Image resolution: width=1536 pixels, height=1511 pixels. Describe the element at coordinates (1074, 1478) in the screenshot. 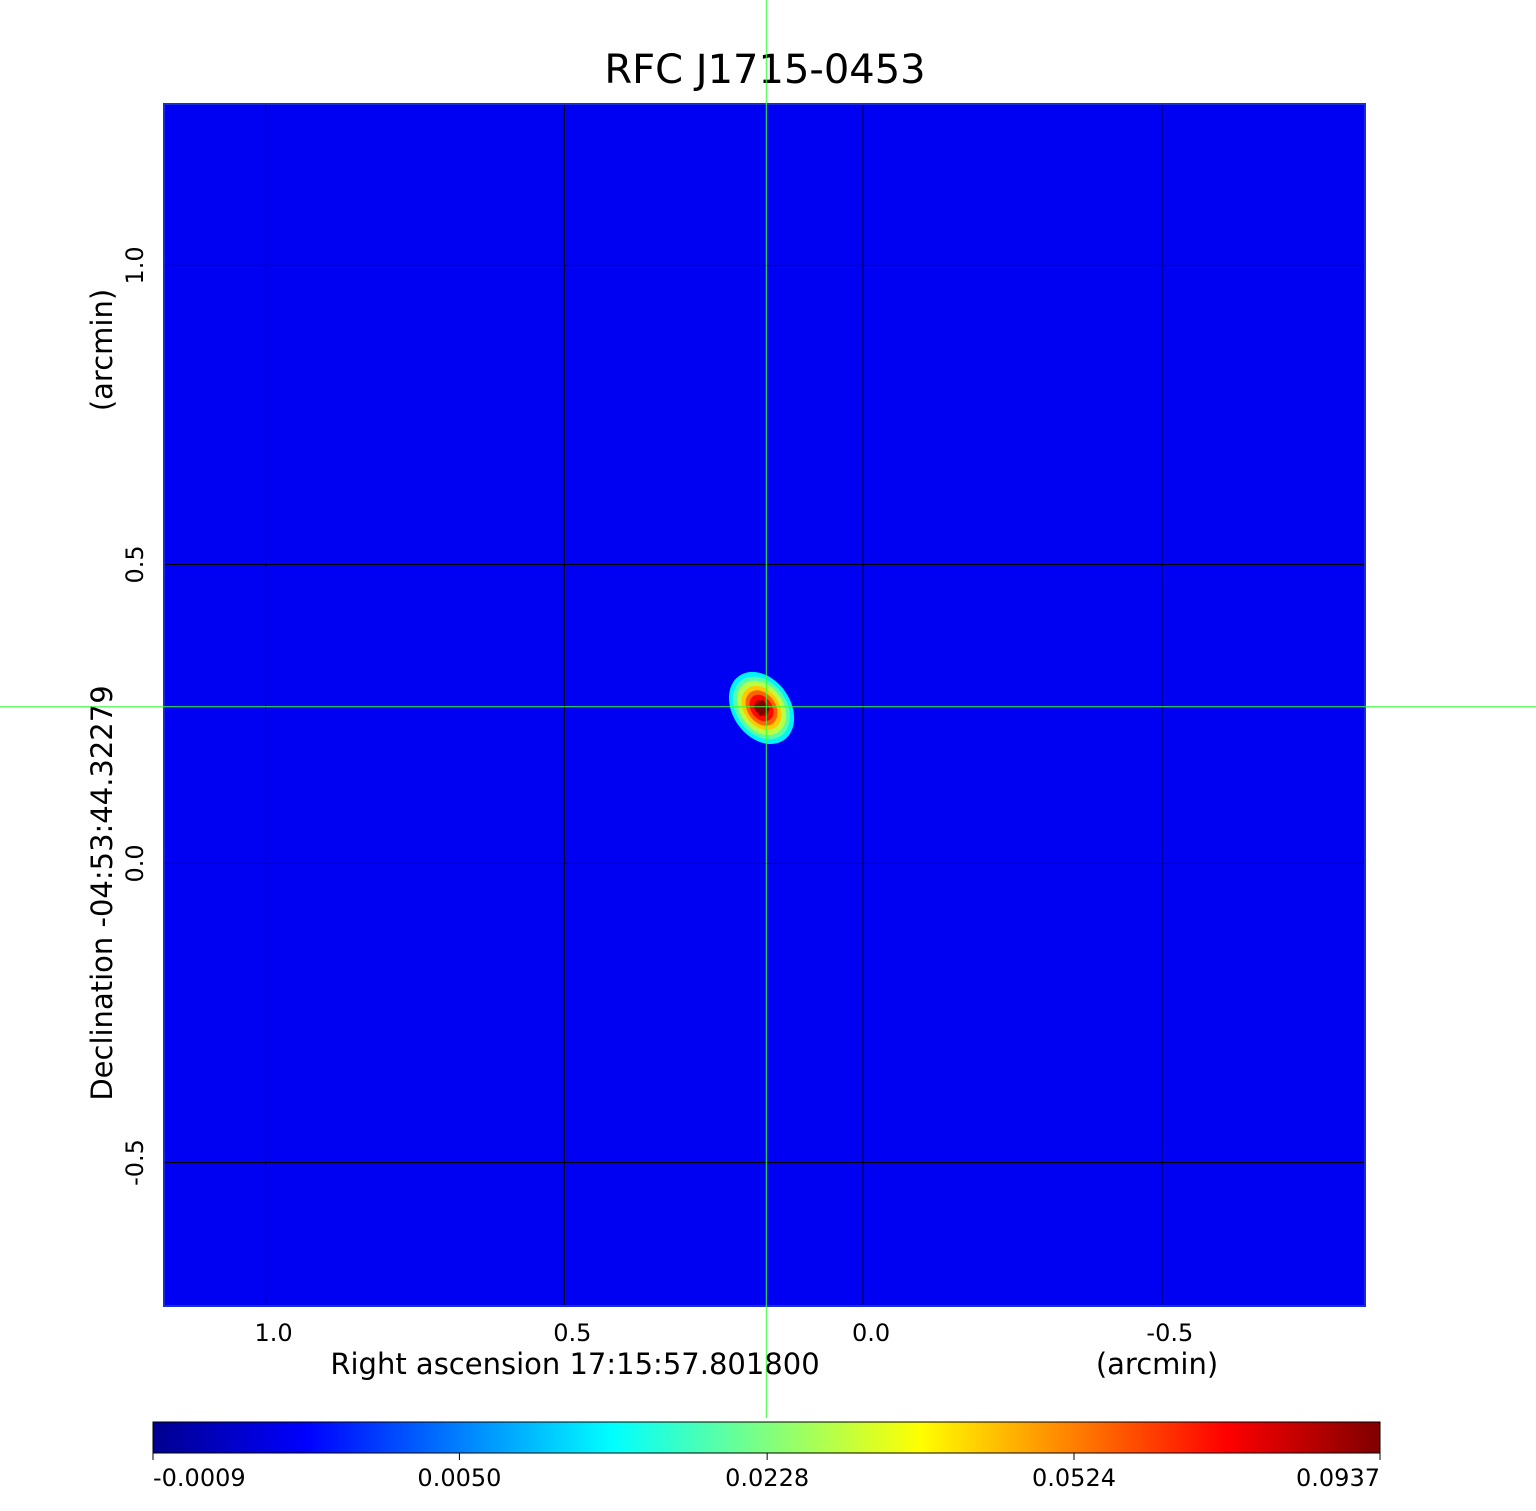

I see `colorbar-tick-label: 0.0524` at that location.